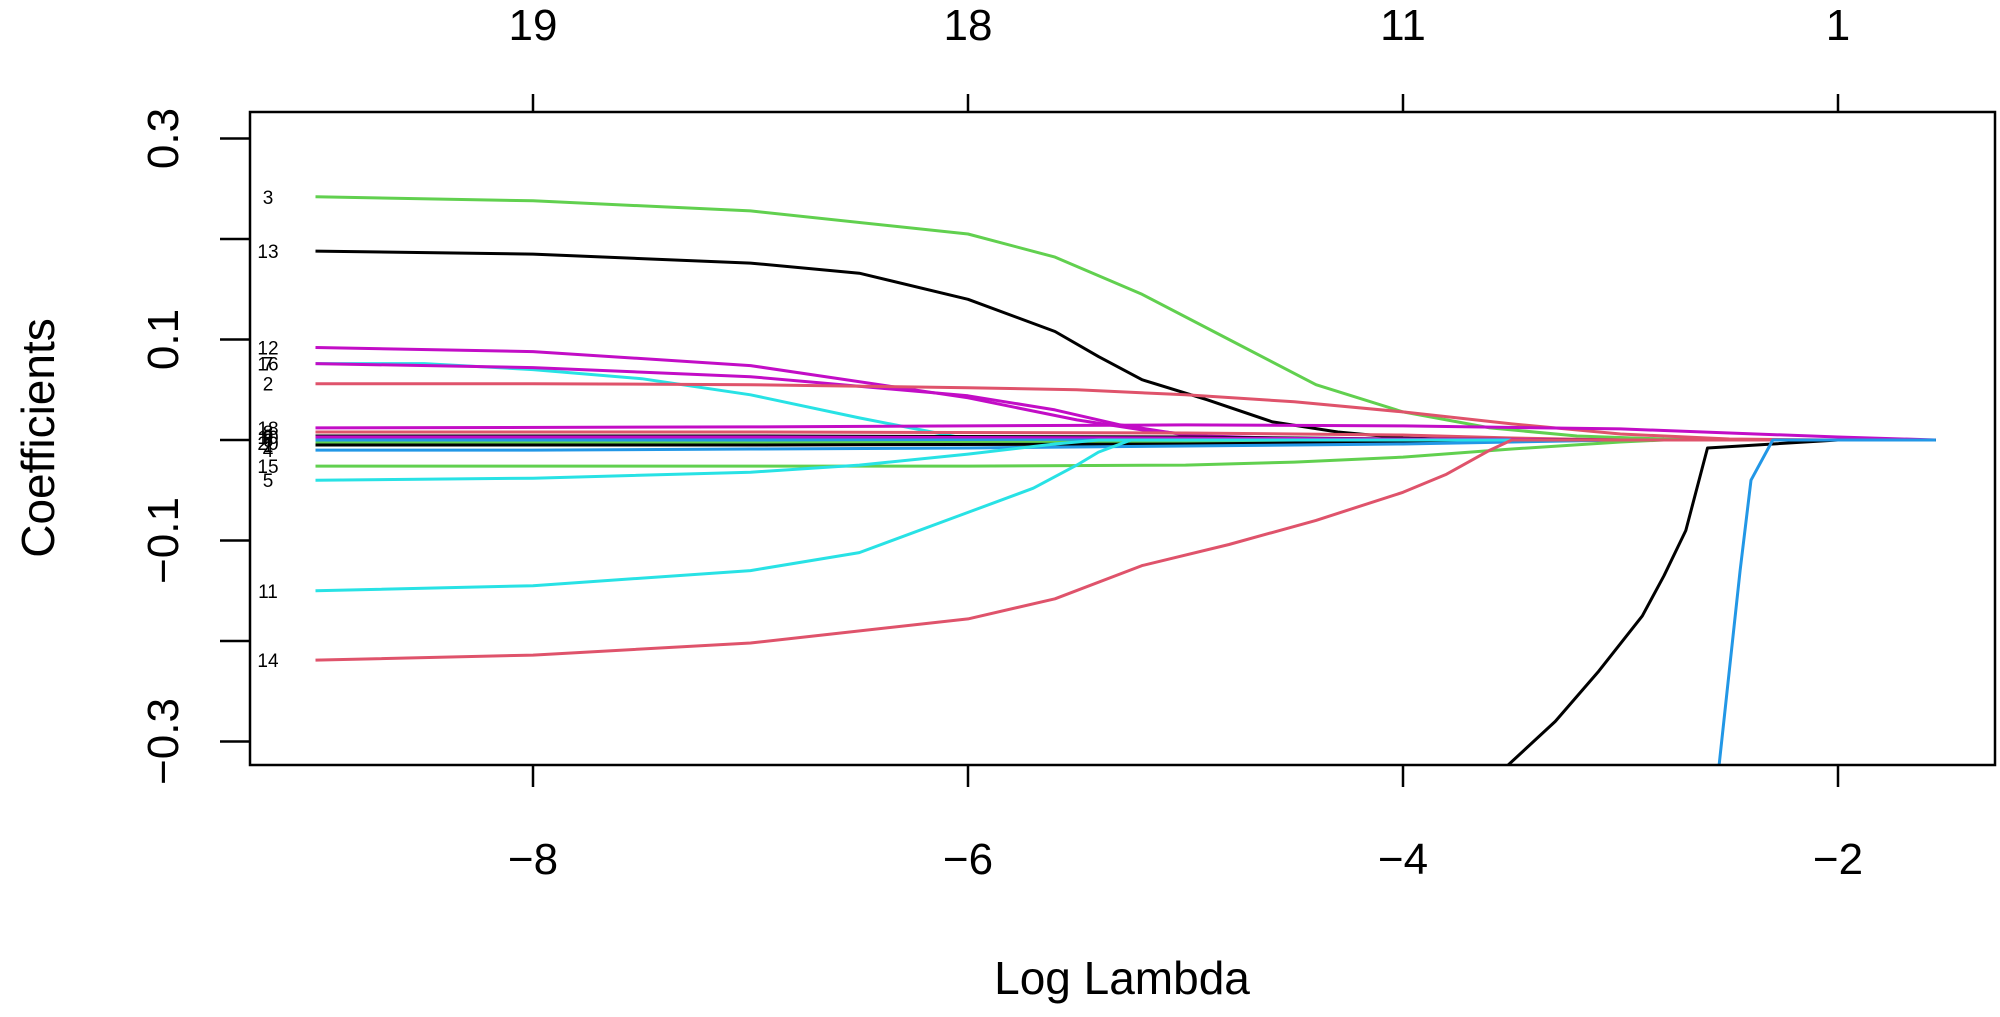 This screenshot has width=2000, height=1017. I want to click on series-label-15: 15, so click(267, 467).